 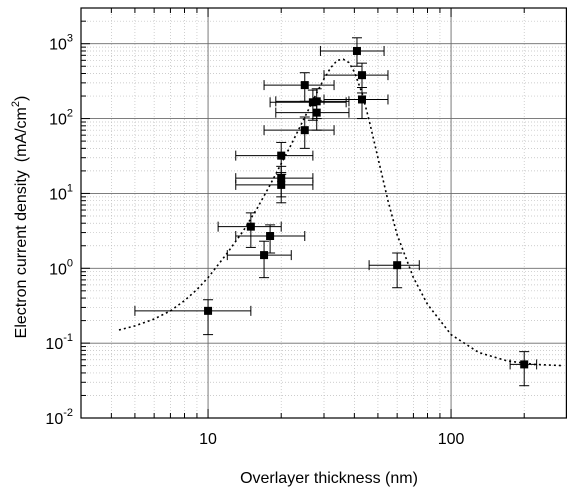 What do you see at coordinates (21, 134) in the screenshot?
I see `y-axis-title-unit: (mA/cm` at bounding box center [21, 134].